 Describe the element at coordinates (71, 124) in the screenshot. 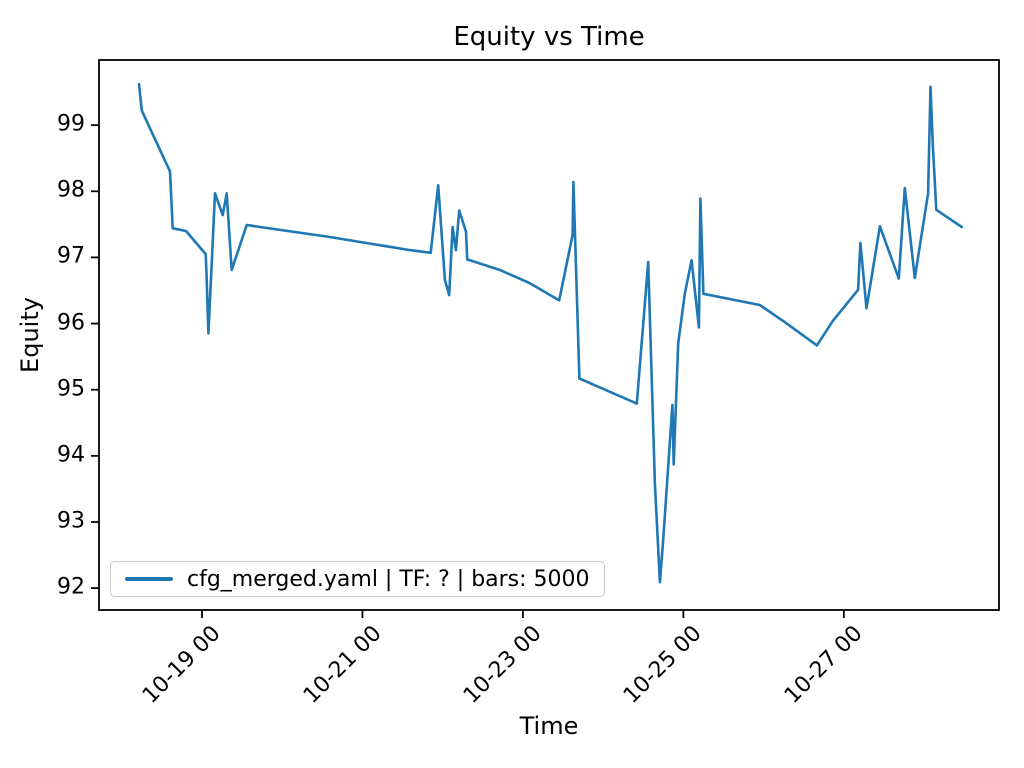

I see `y-tick-label: 99` at that location.